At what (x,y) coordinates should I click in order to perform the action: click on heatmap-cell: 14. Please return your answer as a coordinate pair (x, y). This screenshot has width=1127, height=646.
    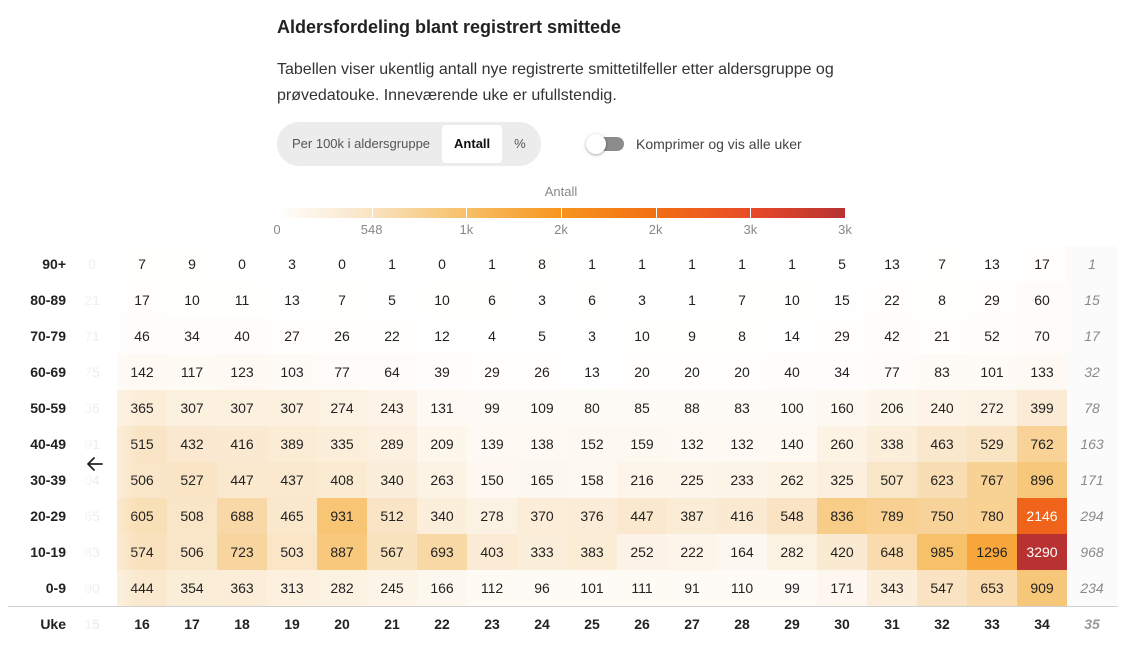
    Looking at the image, I should click on (792, 336).